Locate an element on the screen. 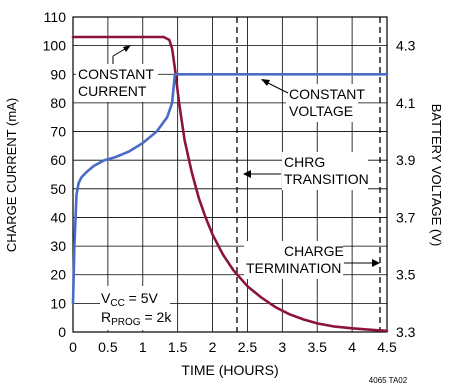 The image size is (449, 384). x-axis-label: TIME (HOURS) is located at coordinates (229, 370).